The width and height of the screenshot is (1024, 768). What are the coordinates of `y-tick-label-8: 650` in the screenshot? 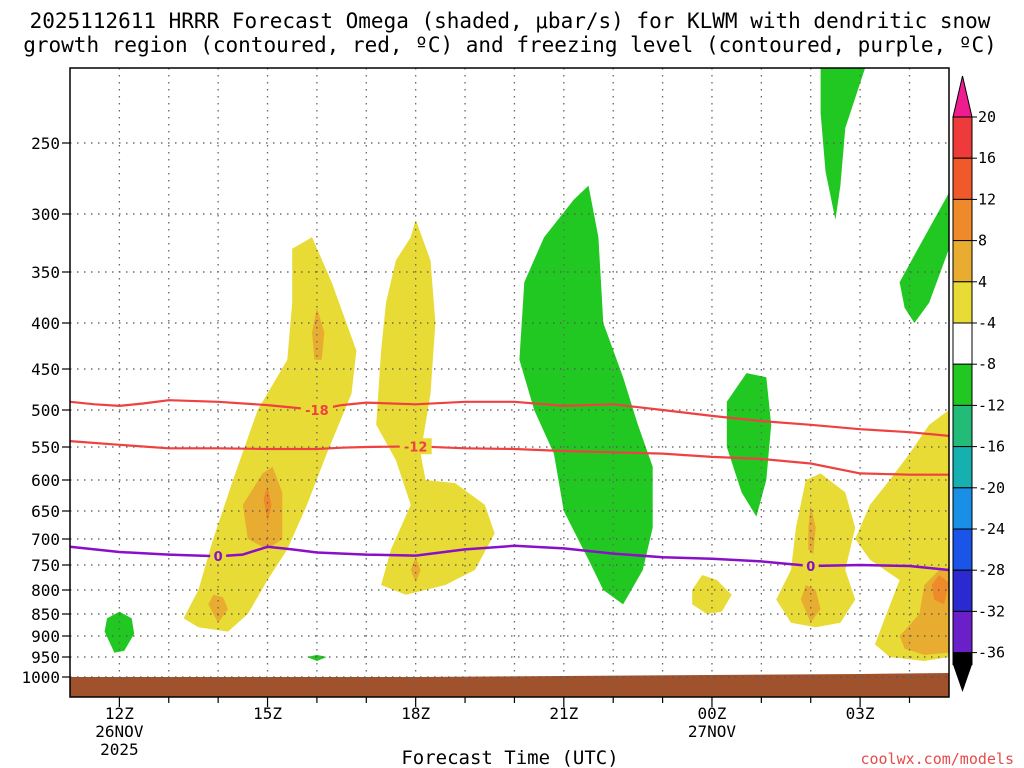 It's located at (45, 511).